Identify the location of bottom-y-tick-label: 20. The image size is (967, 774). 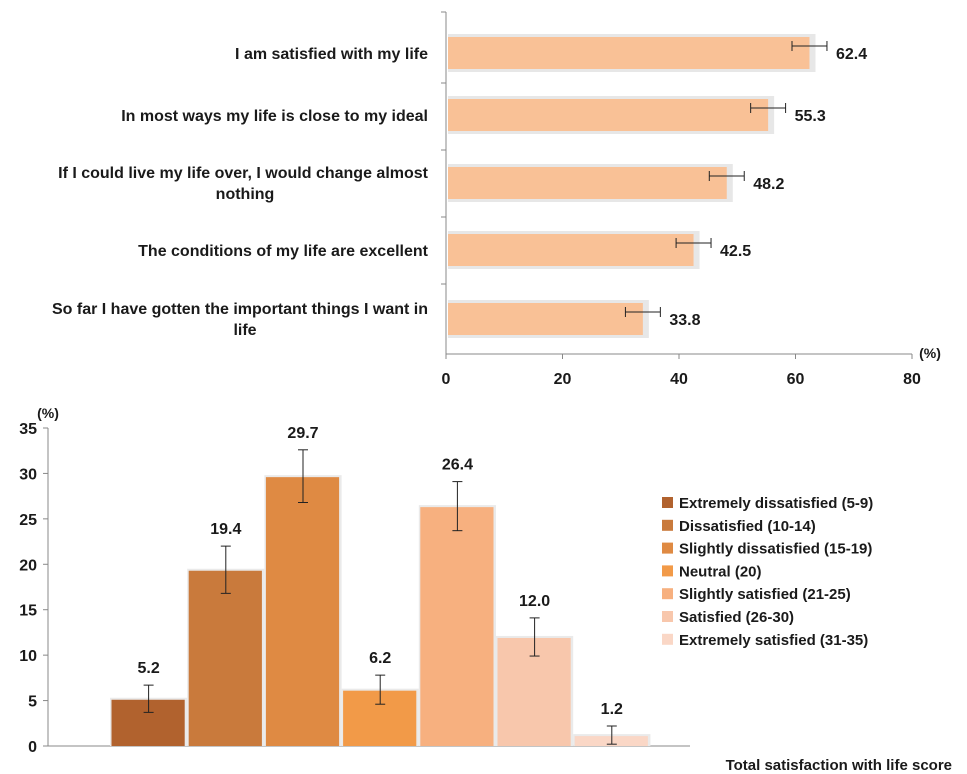
(28, 565).